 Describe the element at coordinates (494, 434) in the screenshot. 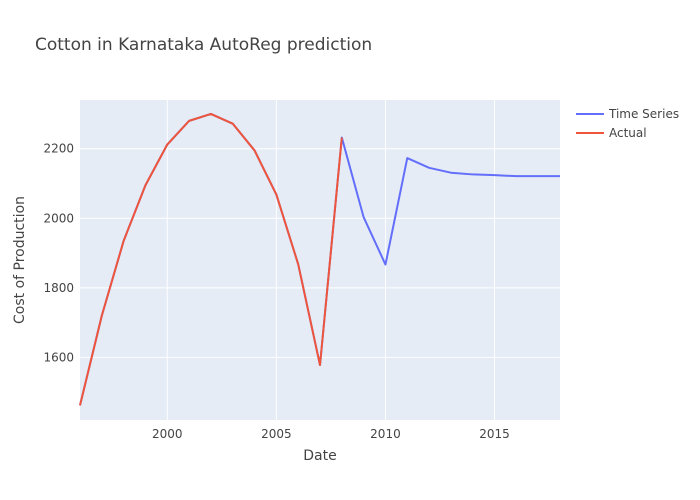

I see `x-tick-label: 2015` at that location.